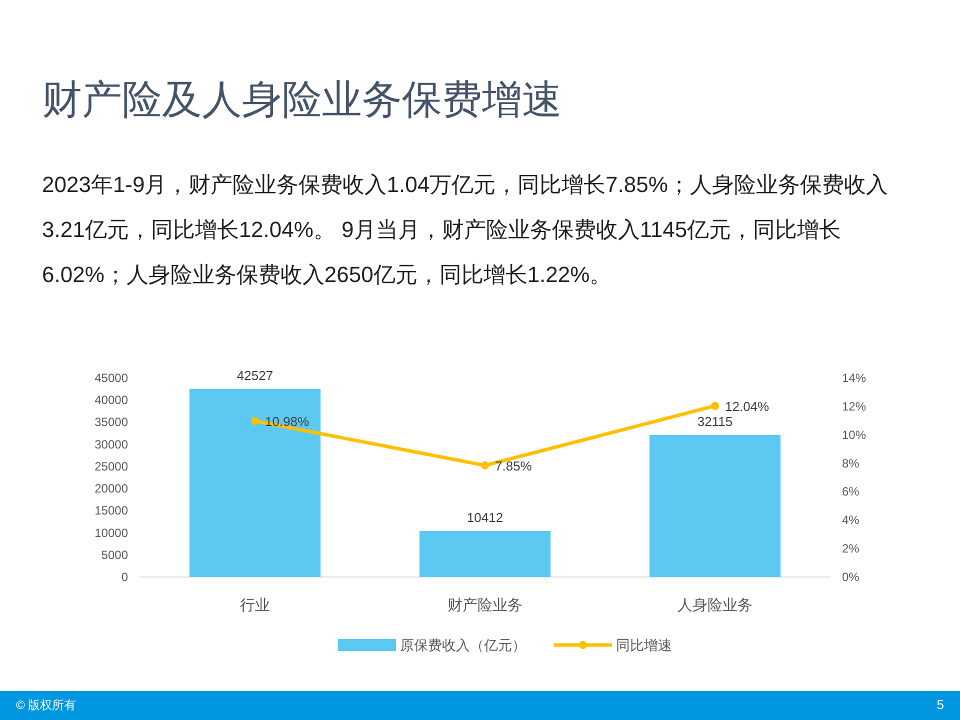  Describe the element at coordinates (485, 605) in the screenshot. I see `x-tick-label: 财产险业务` at that location.